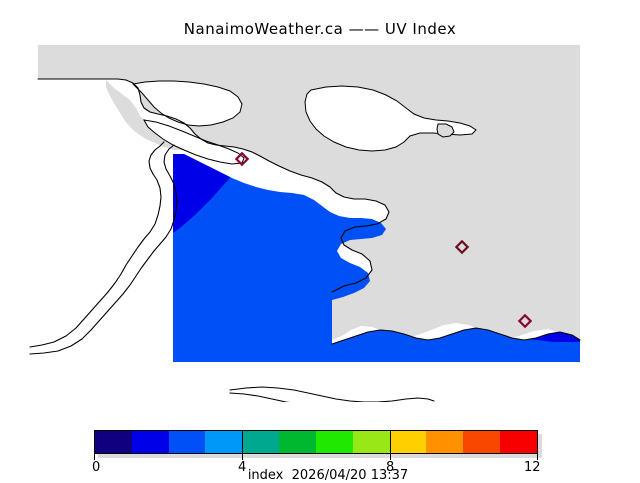 The width and height of the screenshot is (640, 483). What do you see at coordinates (194, 142) in the screenshot?
I see `secondary-inlet` at bounding box center [194, 142].